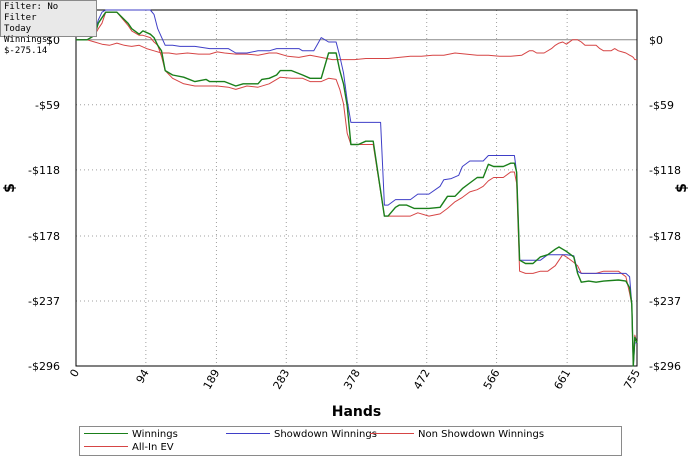  I want to click on y-tick-label-left: -$118, so click(44, 170).